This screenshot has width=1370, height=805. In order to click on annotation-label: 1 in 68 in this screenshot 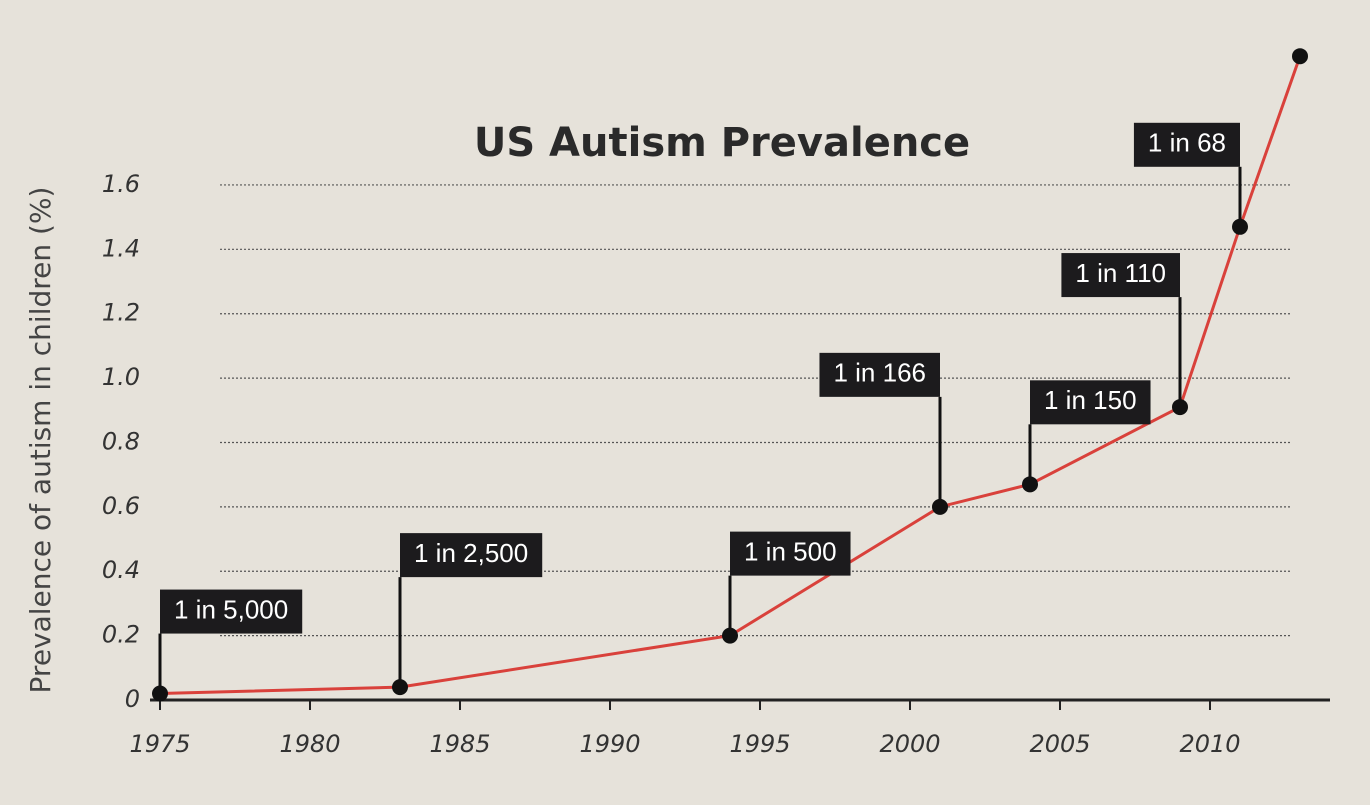, I will do `click(1187, 143)`.